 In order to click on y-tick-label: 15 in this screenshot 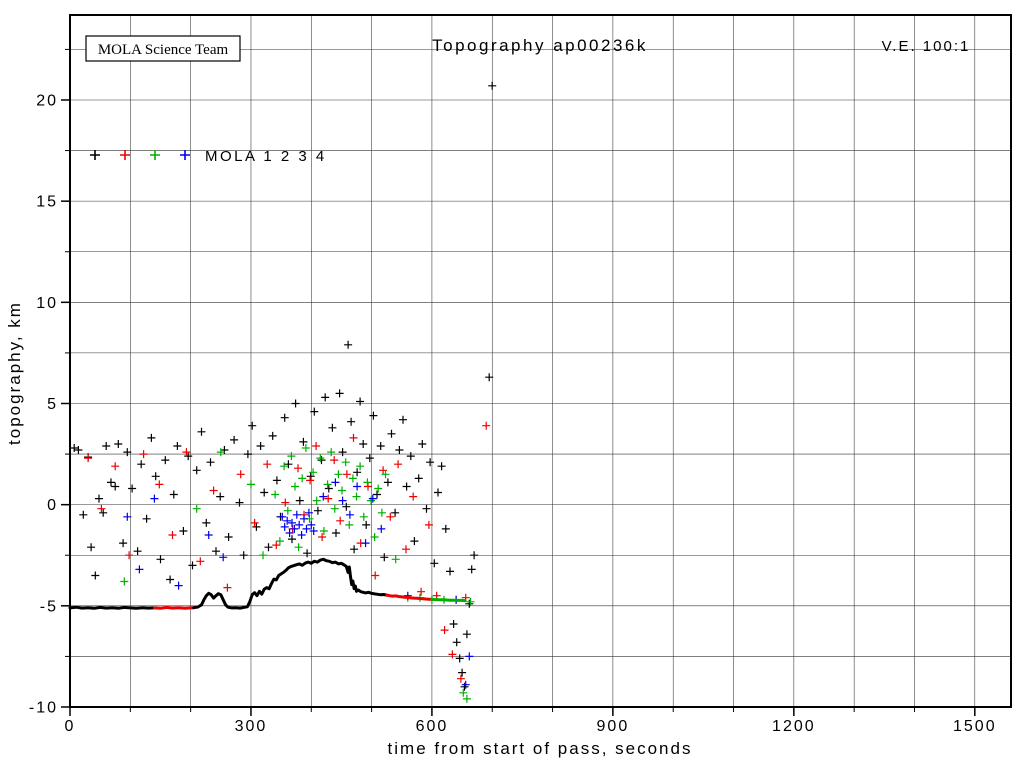, I will do `click(47, 202)`.